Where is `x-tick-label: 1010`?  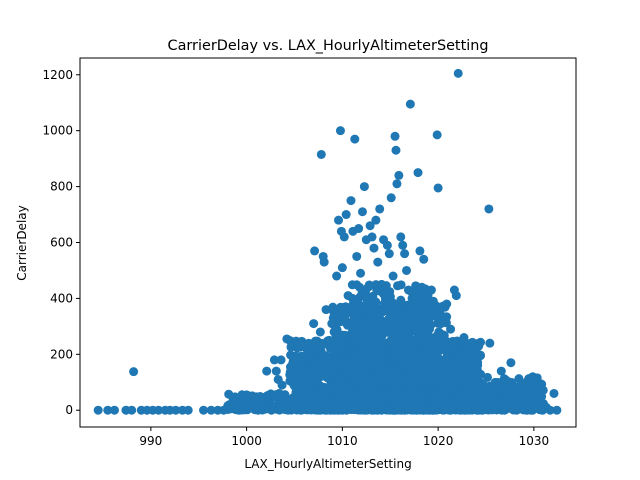 x-tick-label: 1010 is located at coordinates (342, 441).